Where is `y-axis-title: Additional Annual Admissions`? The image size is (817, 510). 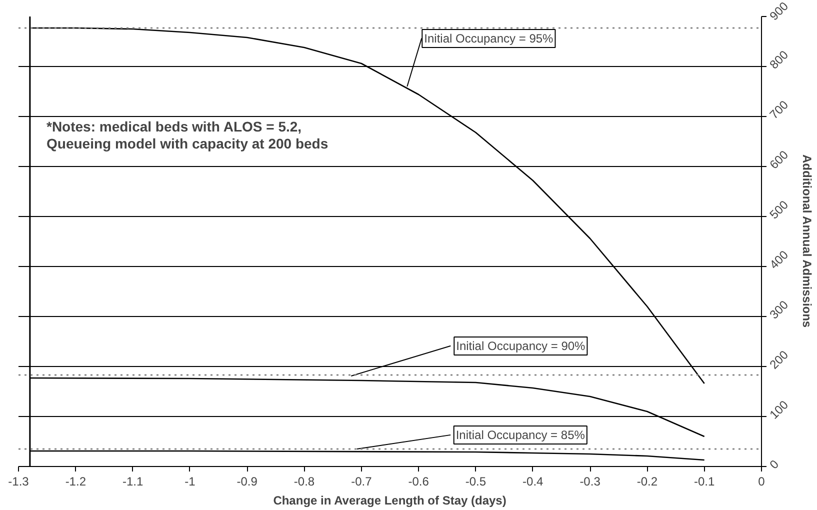
y-axis-title: Additional Annual Admissions is located at coordinates (807, 241).